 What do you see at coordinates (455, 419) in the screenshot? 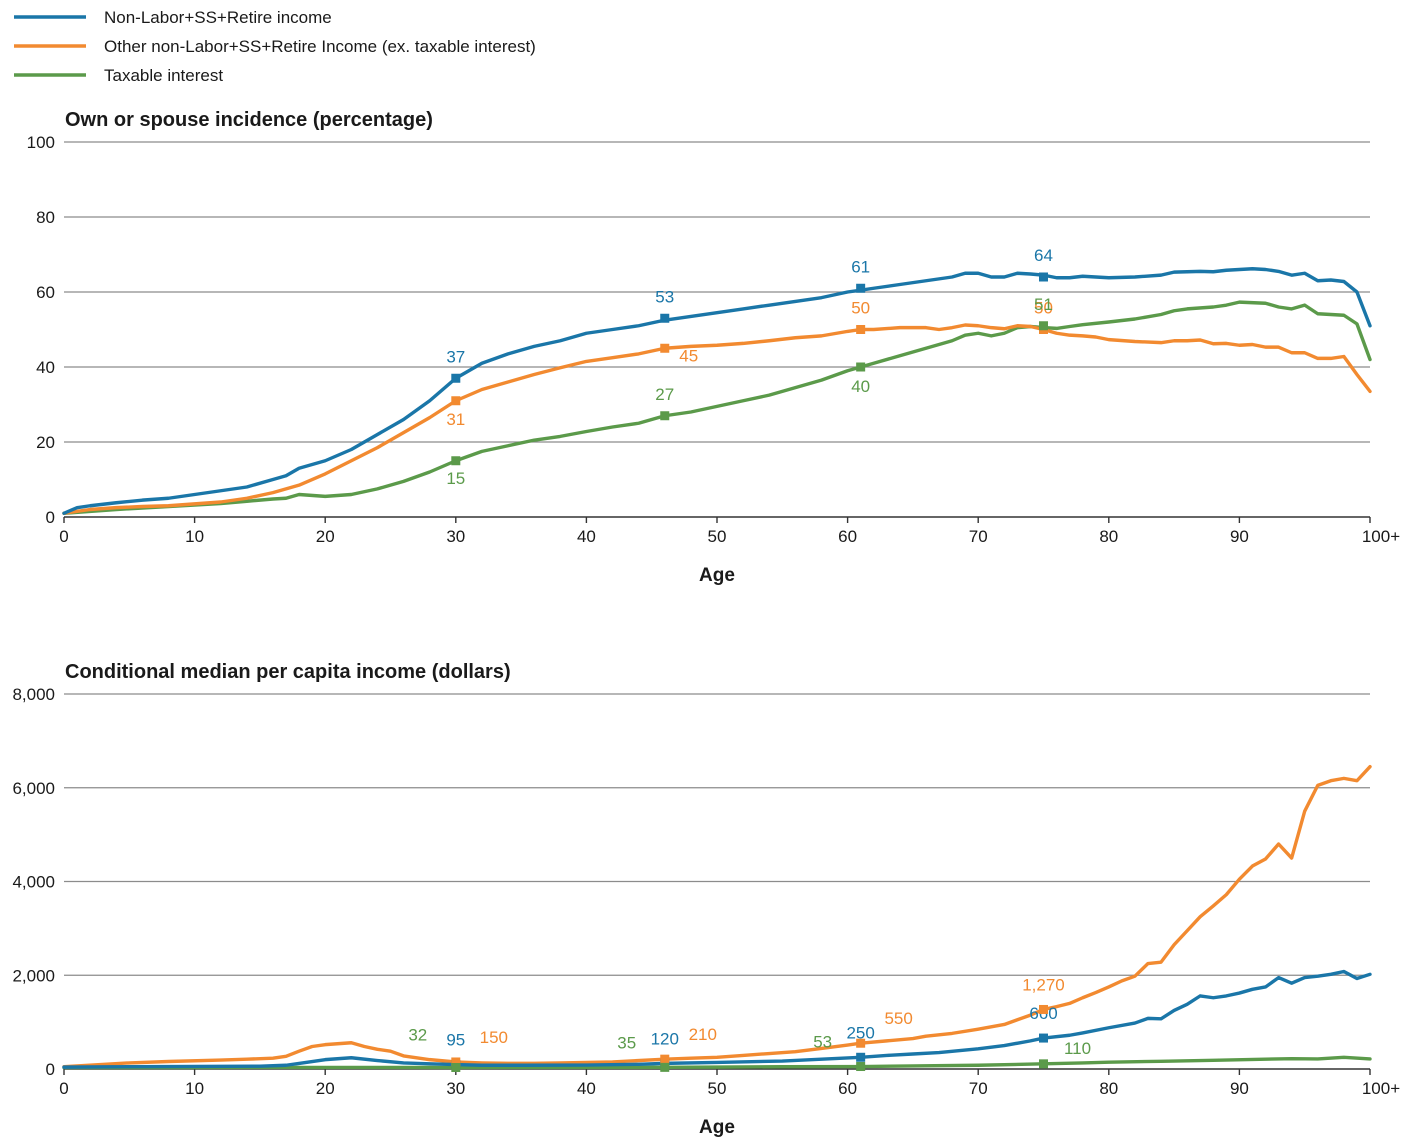
I see `data-label: 31` at bounding box center [455, 419].